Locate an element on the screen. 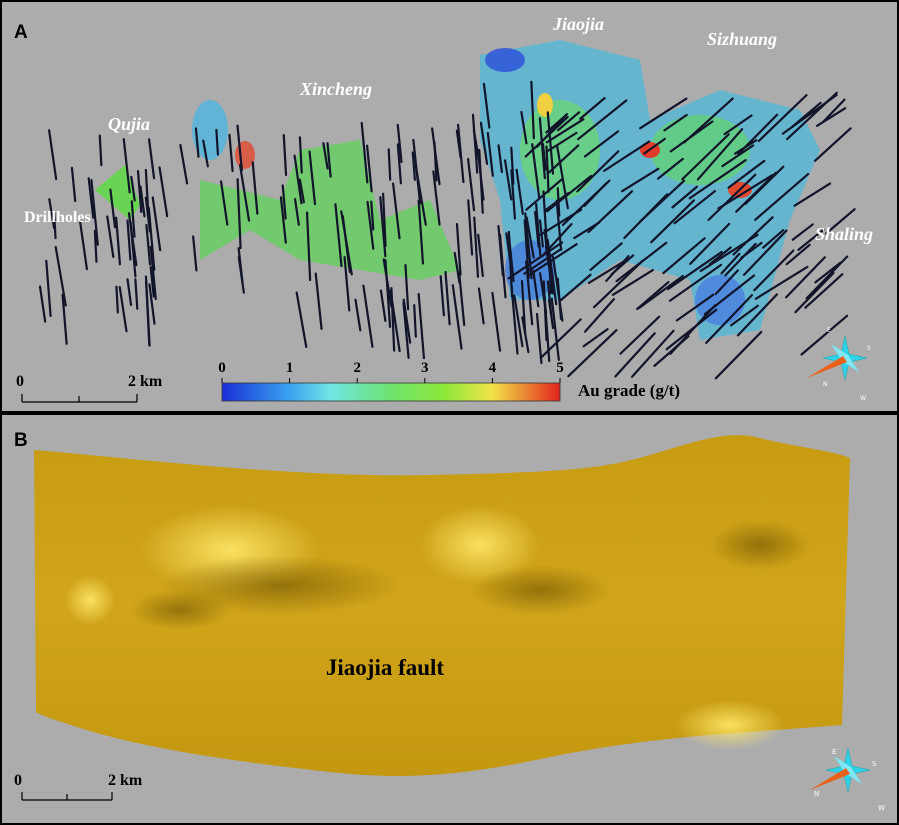 The height and width of the screenshot is (825, 899). scale-start: 0 is located at coordinates (18, 780).